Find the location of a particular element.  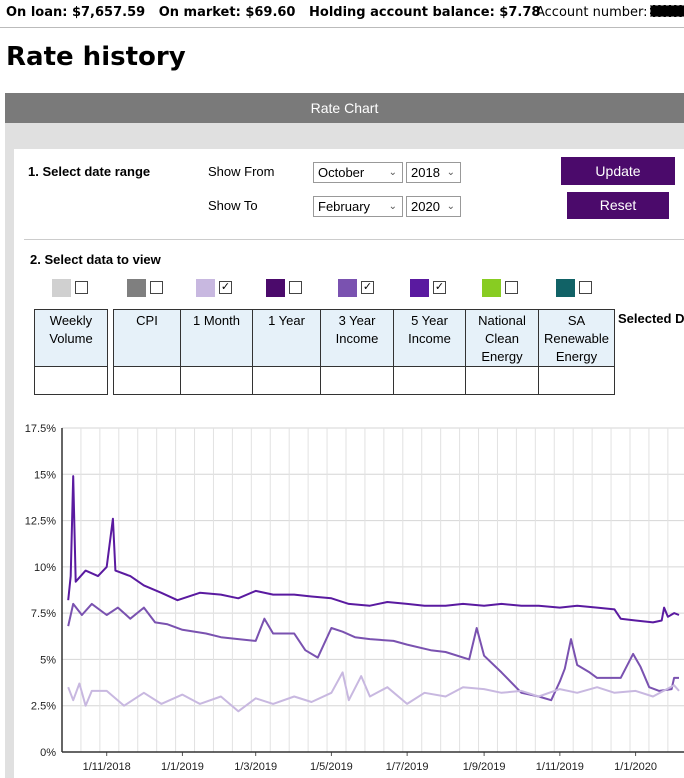

from-year-value: 2018 is located at coordinates (425, 172).